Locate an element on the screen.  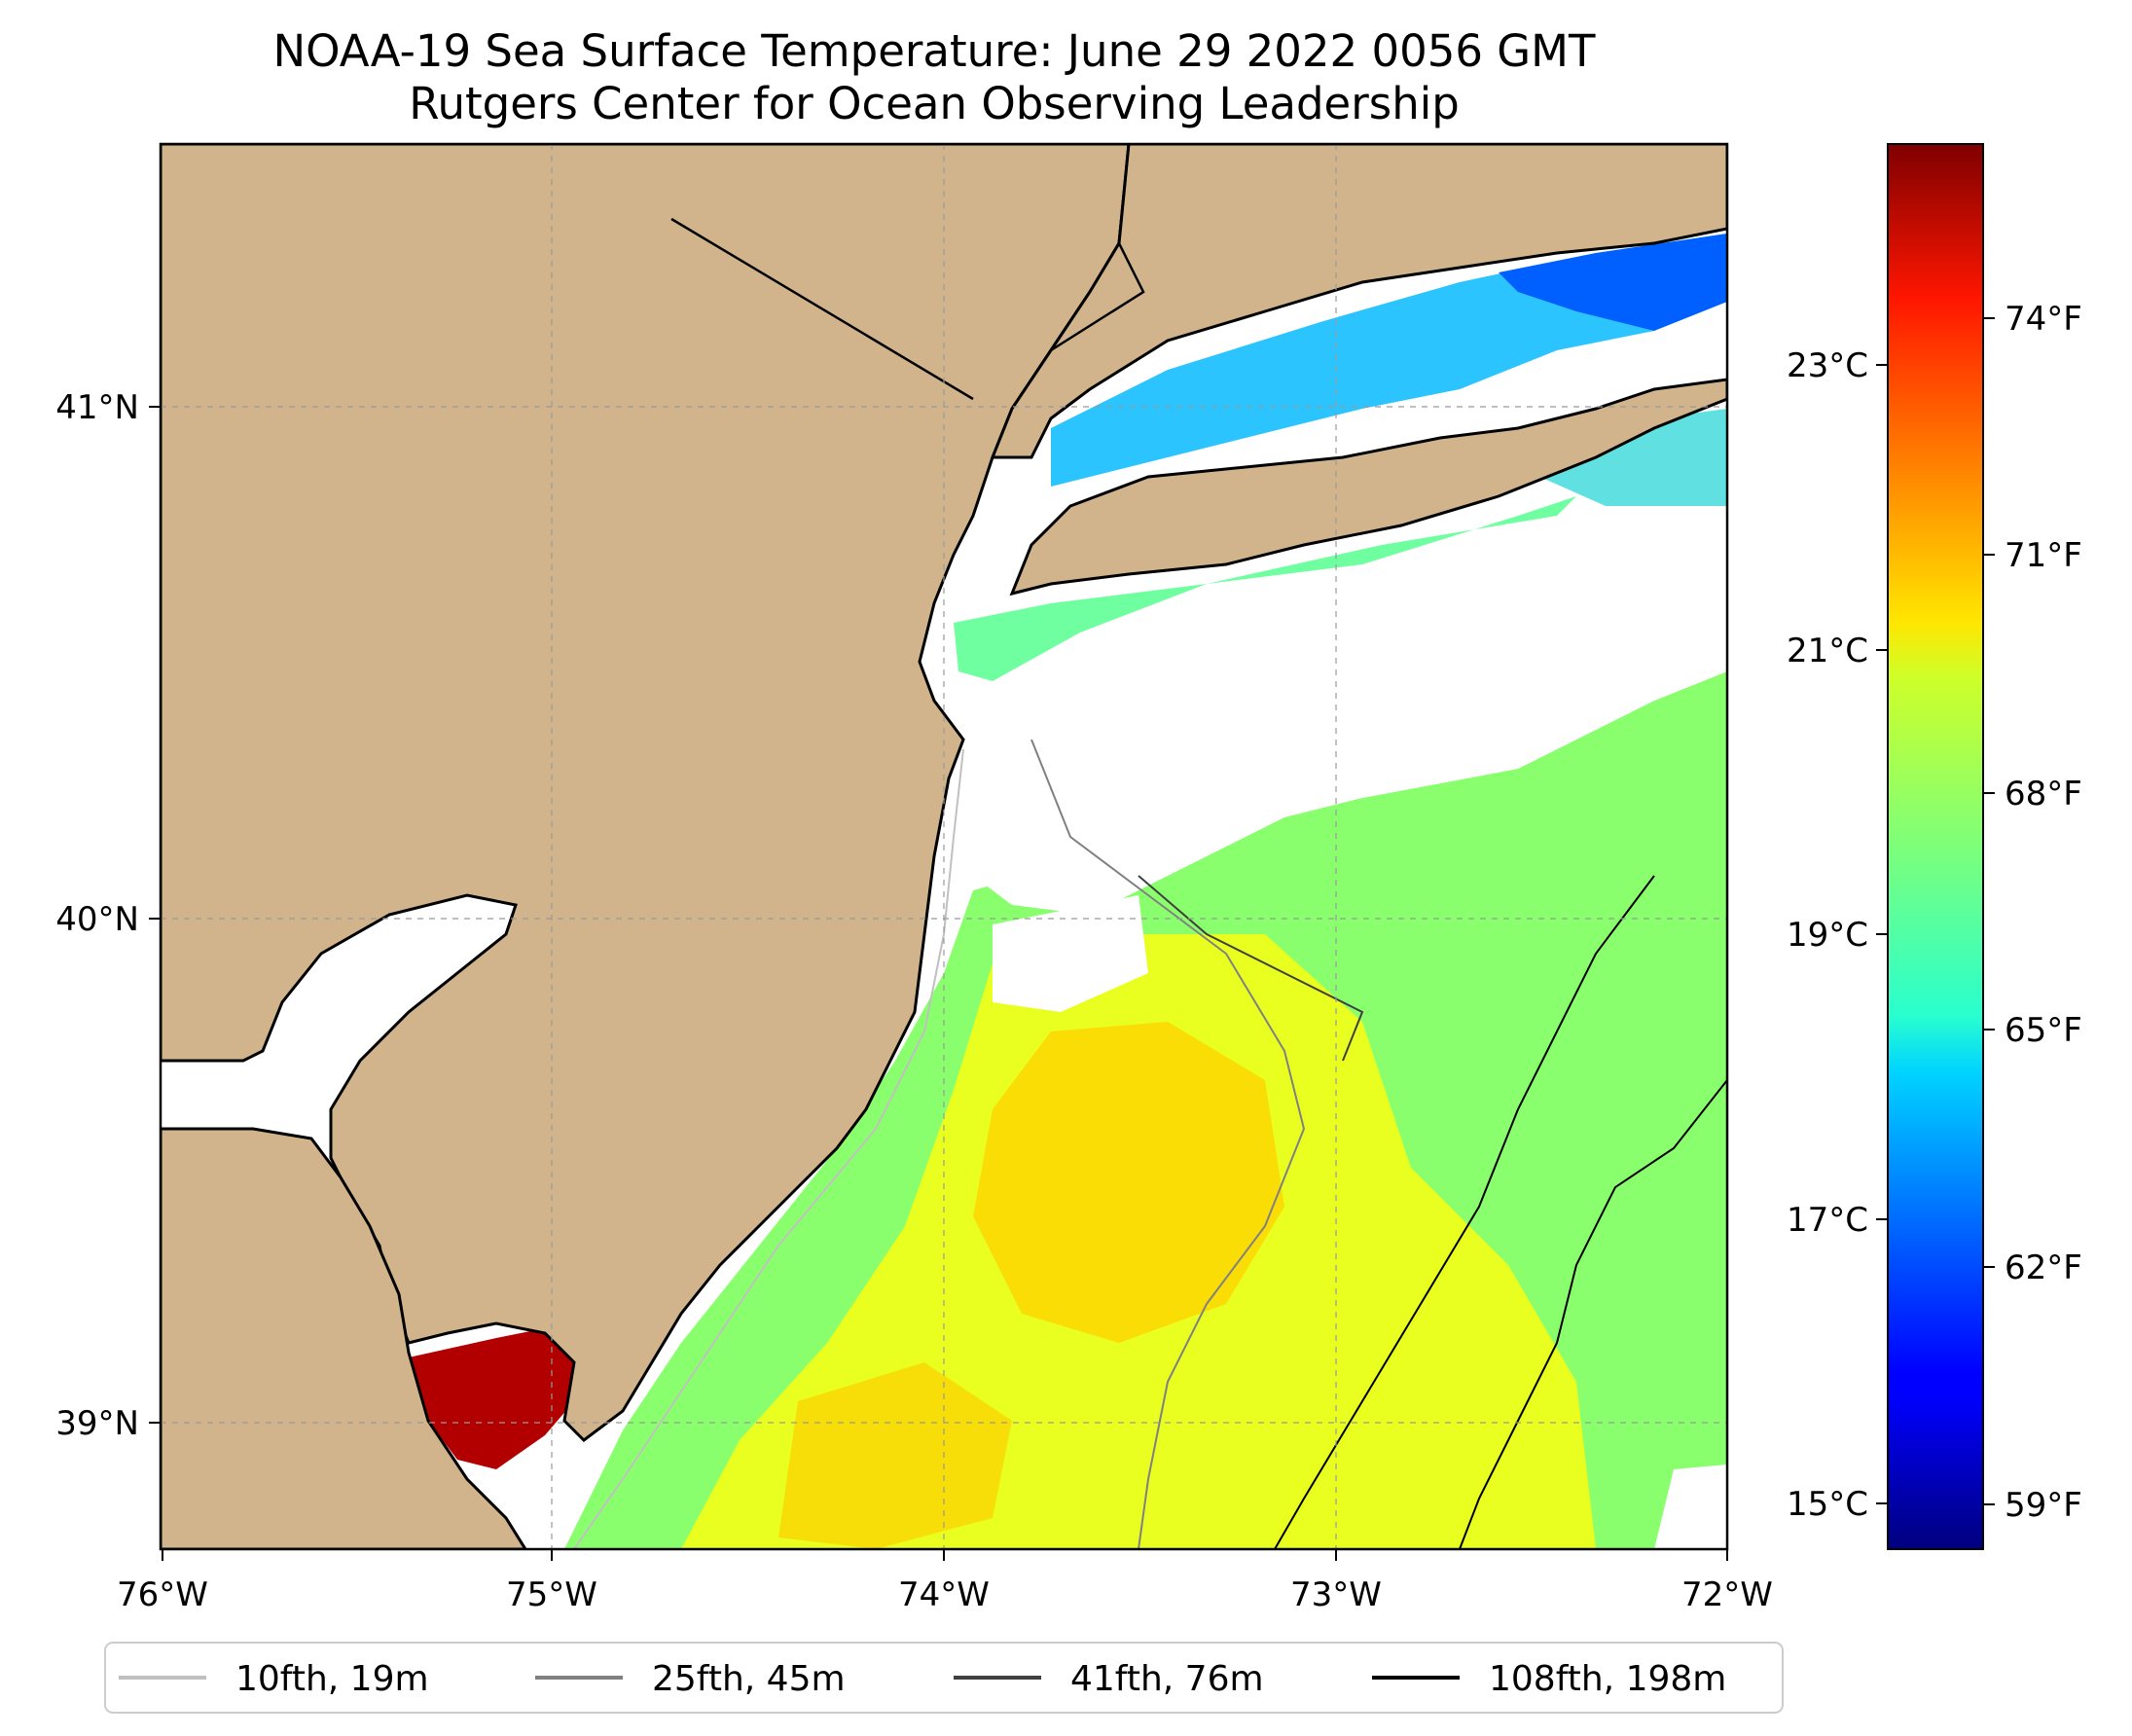
lat-label: 40°N is located at coordinates (97, 920).